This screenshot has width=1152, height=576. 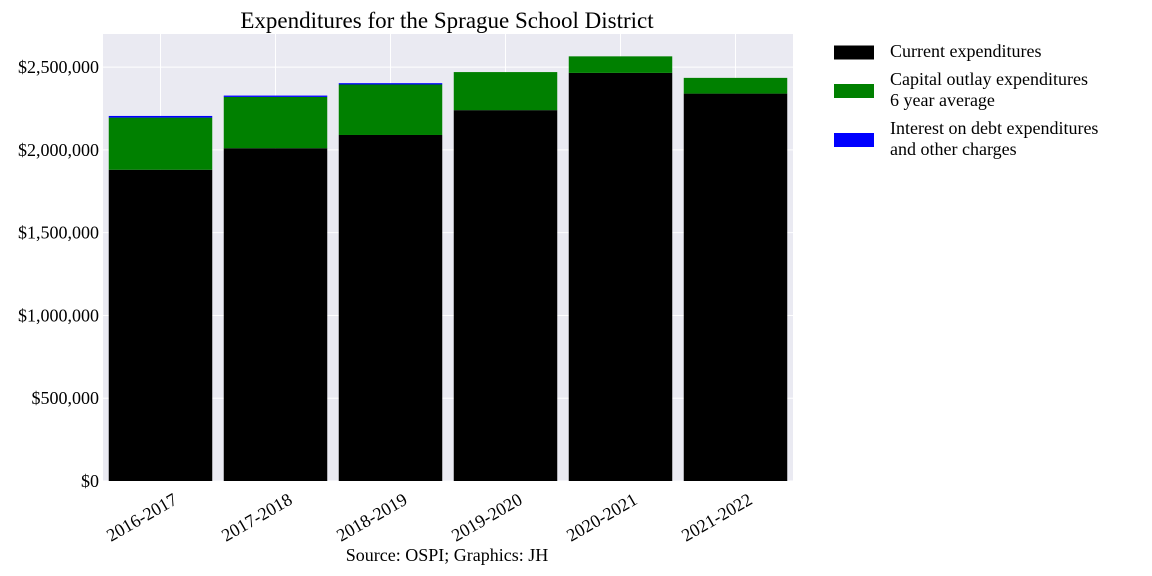 I want to click on x-tick-label: 2016-2017, so click(x=142, y=517).